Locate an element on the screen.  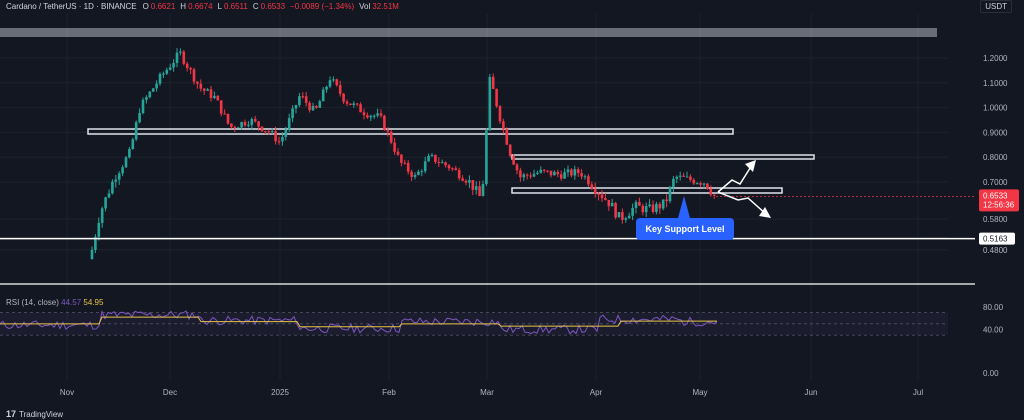
y-tick-label: 1.1000 is located at coordinates (995, 83).